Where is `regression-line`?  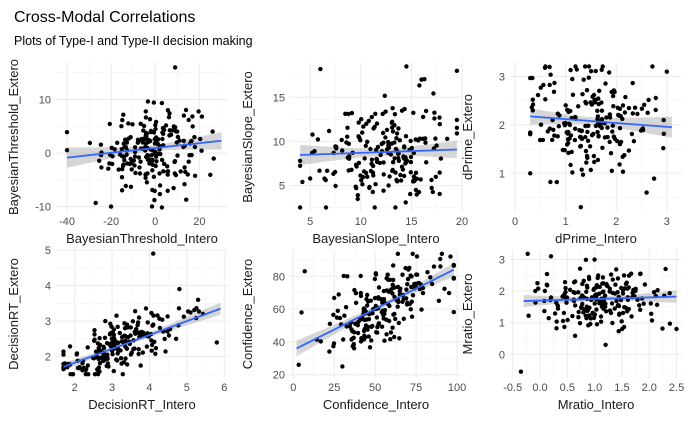
regression-line is located at coordinates (600, 298).